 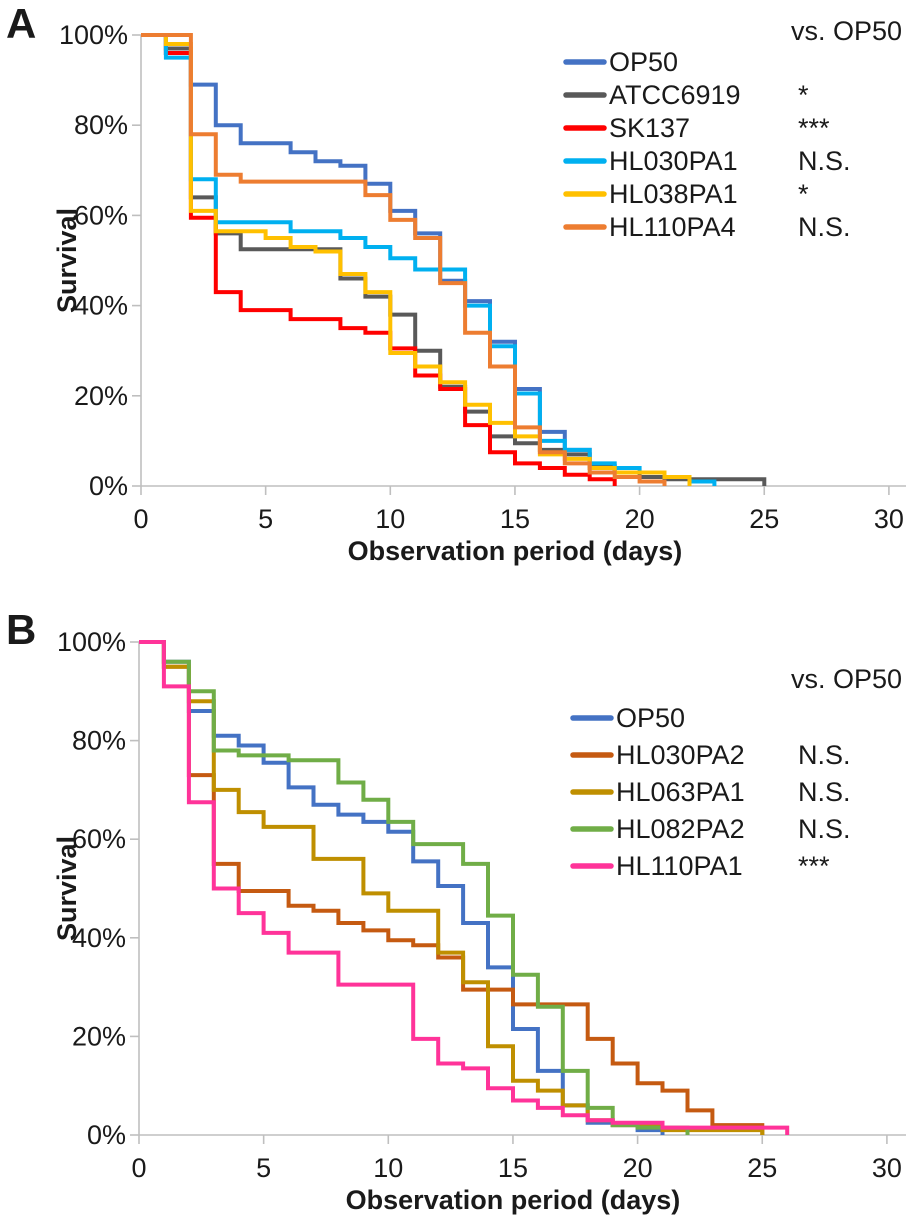 I want to click on significance-hl082pa2: N.S., so click(x=824, y=829).